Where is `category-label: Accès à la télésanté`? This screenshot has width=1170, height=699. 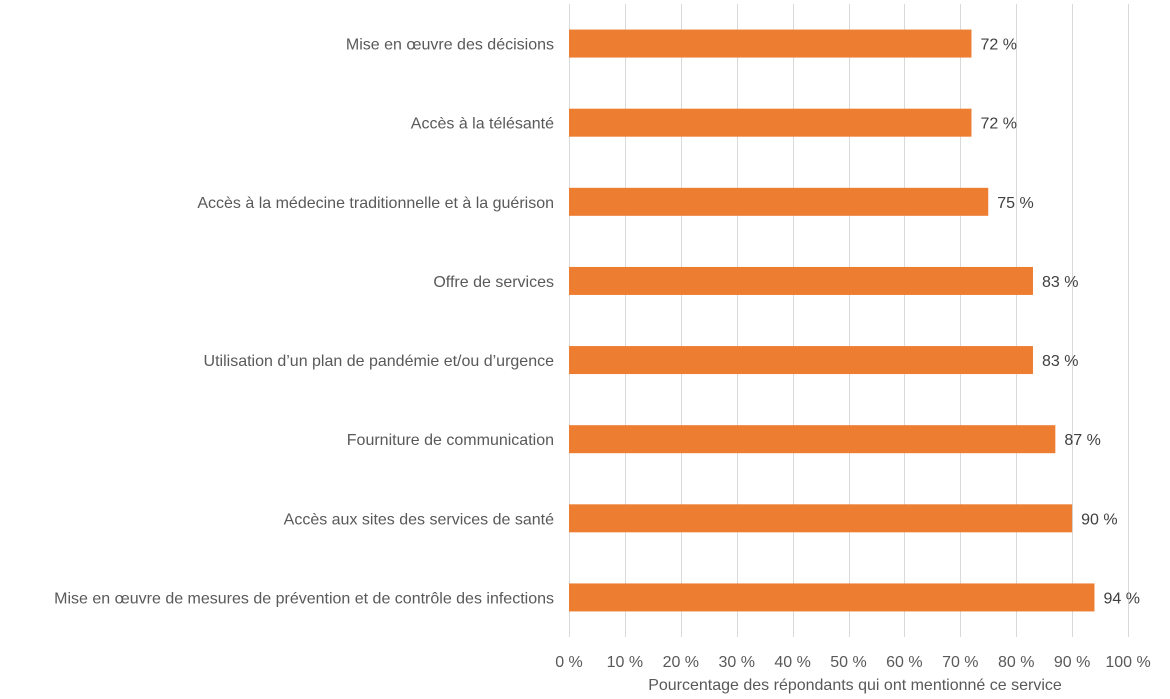 category-label: Accès à la télésanté is located at coordinates (482, 124).